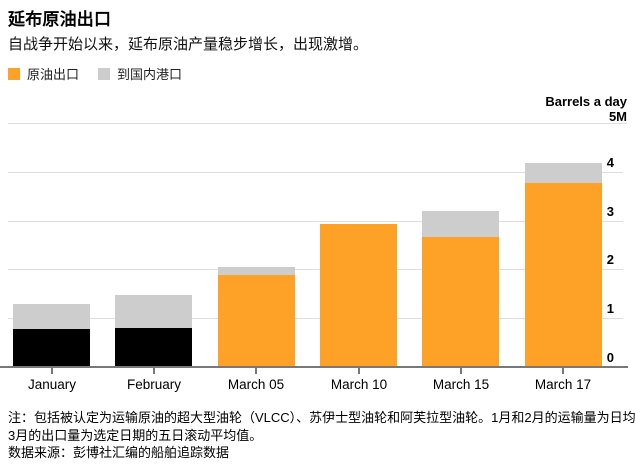 Image resolution: width=635 pixels, height=465 pixels. What do you see at coordinates (610, 162) in the screenshot?
I see `y-tick-label: 4` at bounding box center [610, 162].